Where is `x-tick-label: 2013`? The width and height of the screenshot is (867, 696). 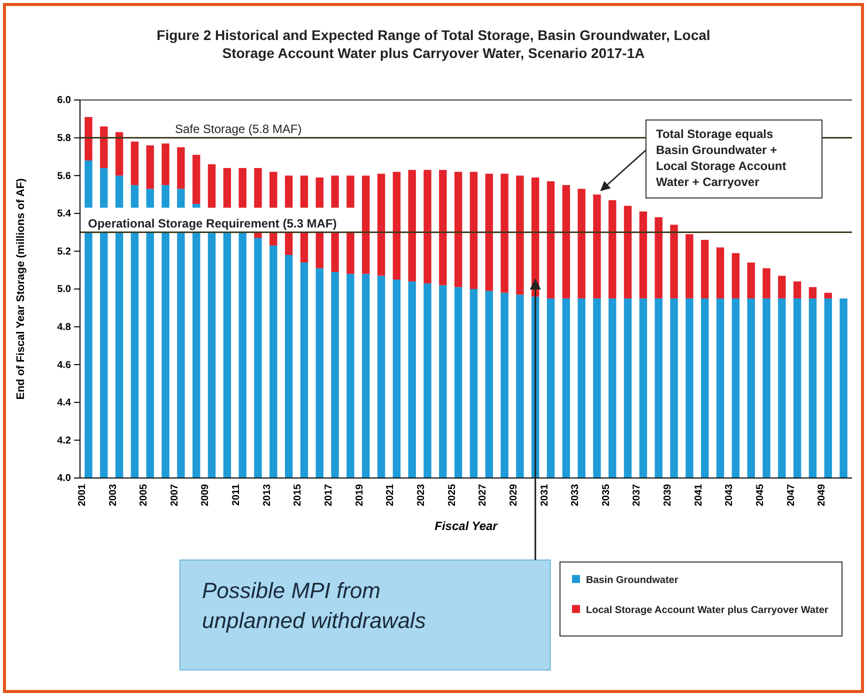 x-tick-label: 2013 is located at coordinates (267, 495).